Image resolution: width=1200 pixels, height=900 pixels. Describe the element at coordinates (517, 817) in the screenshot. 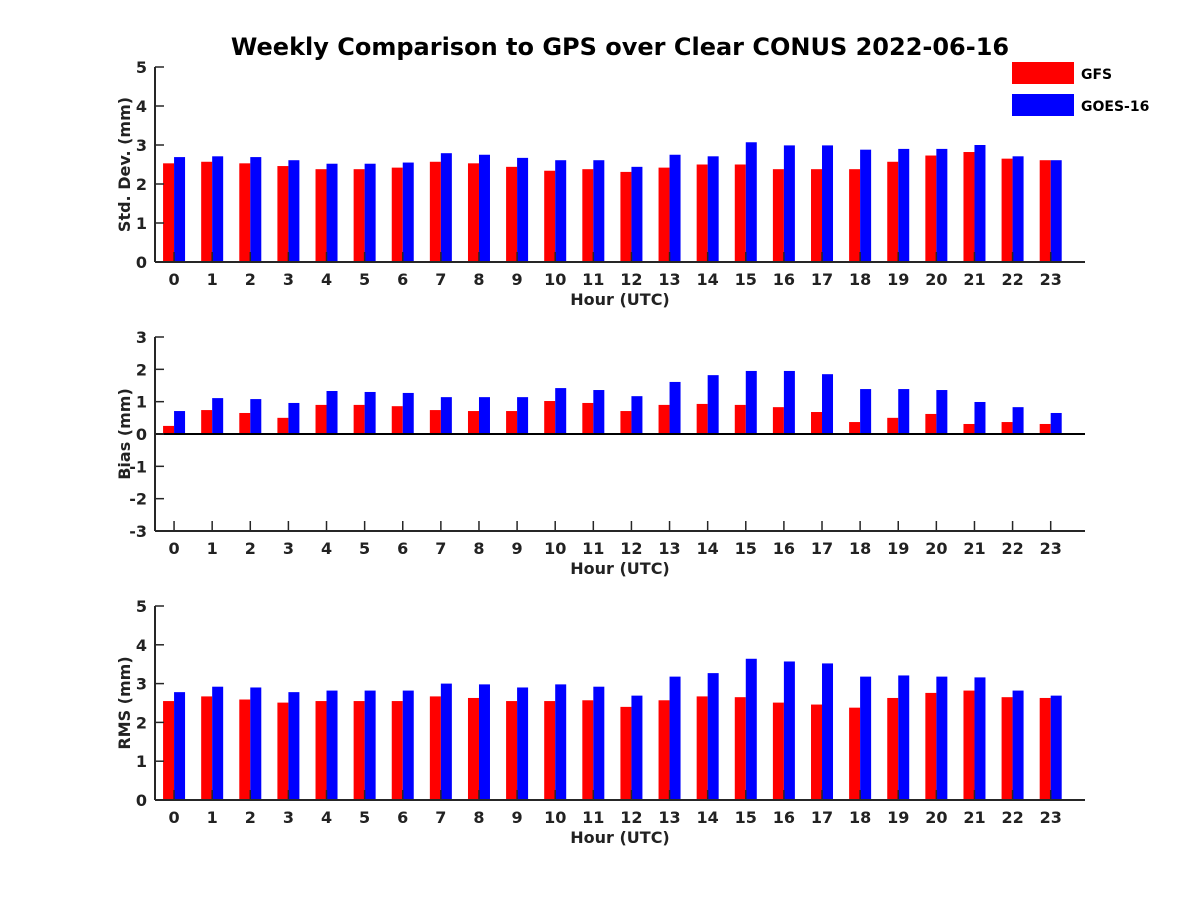

I see `xtick-label-rms: 9` at that location.